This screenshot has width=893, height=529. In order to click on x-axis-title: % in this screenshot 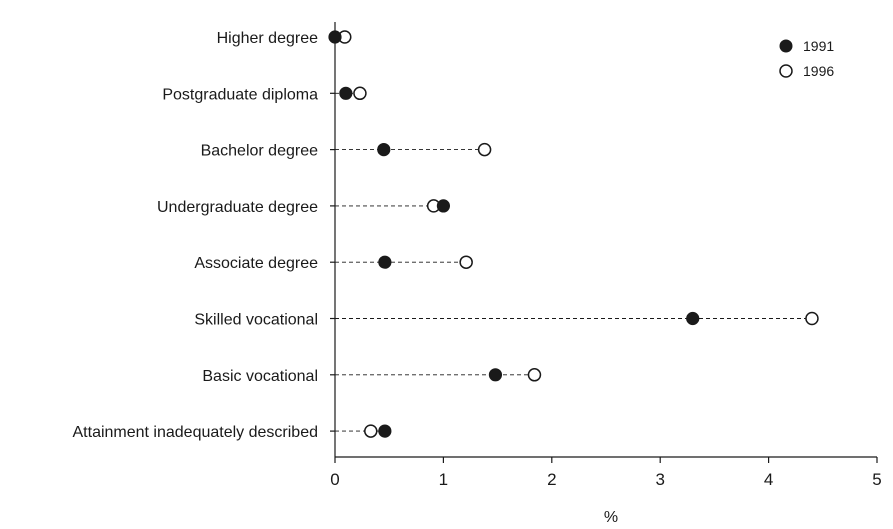, I will do `click(611, 517)`.